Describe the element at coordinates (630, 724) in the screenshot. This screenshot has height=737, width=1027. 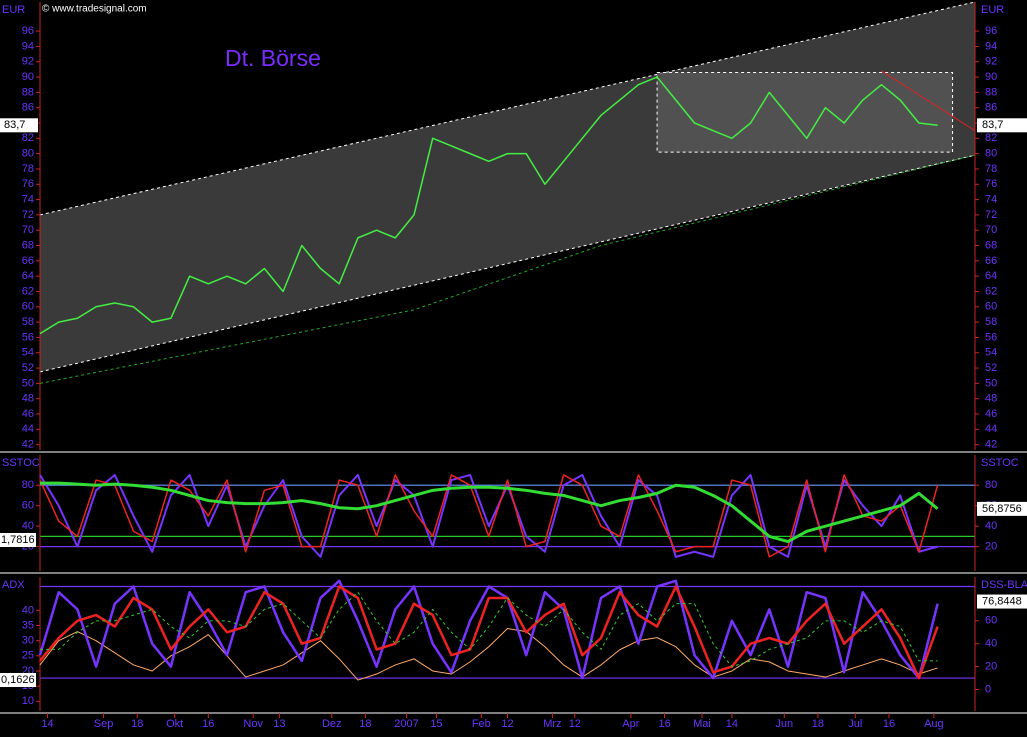
I see `x-tick-label: Apr` at that location.